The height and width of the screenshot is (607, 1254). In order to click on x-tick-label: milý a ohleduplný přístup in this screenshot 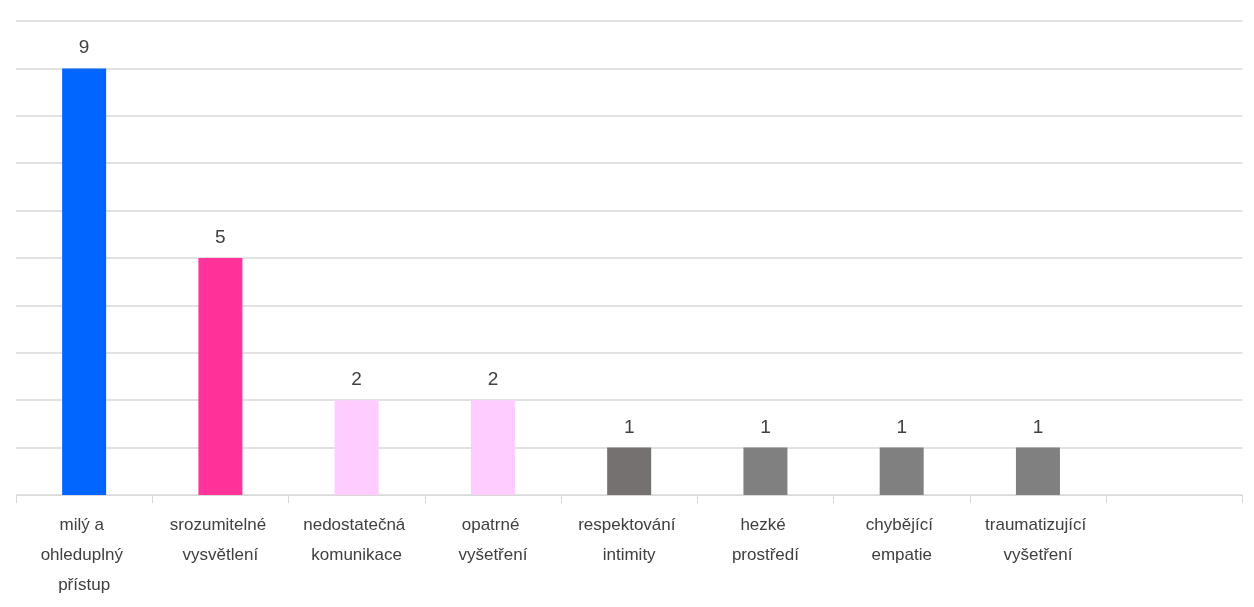, I will do `click(84, 554)`.